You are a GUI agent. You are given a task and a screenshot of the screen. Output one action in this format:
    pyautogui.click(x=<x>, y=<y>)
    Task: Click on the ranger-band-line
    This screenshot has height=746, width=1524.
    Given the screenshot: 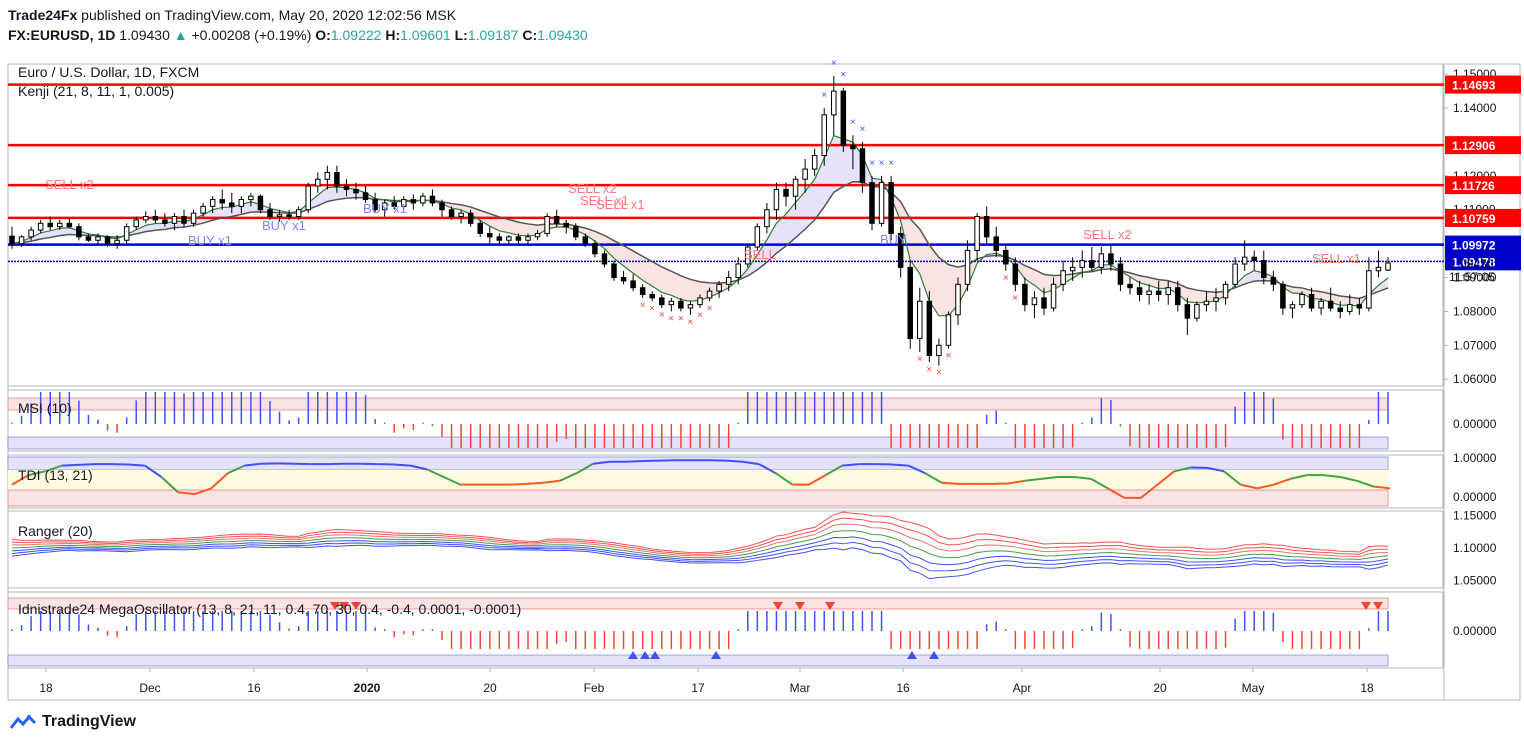 What is the action you would take?
    pyautogui.click(x=700, y=551)
    